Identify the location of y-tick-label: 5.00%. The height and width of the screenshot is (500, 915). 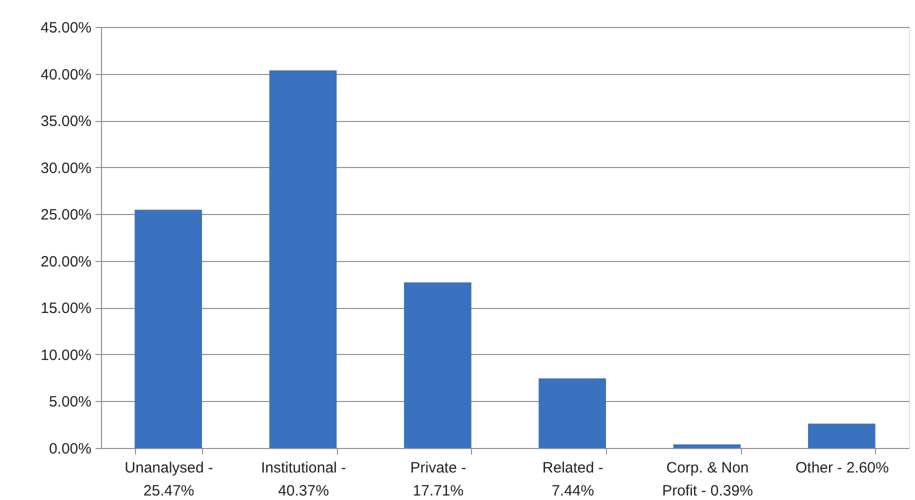
(70, 402).